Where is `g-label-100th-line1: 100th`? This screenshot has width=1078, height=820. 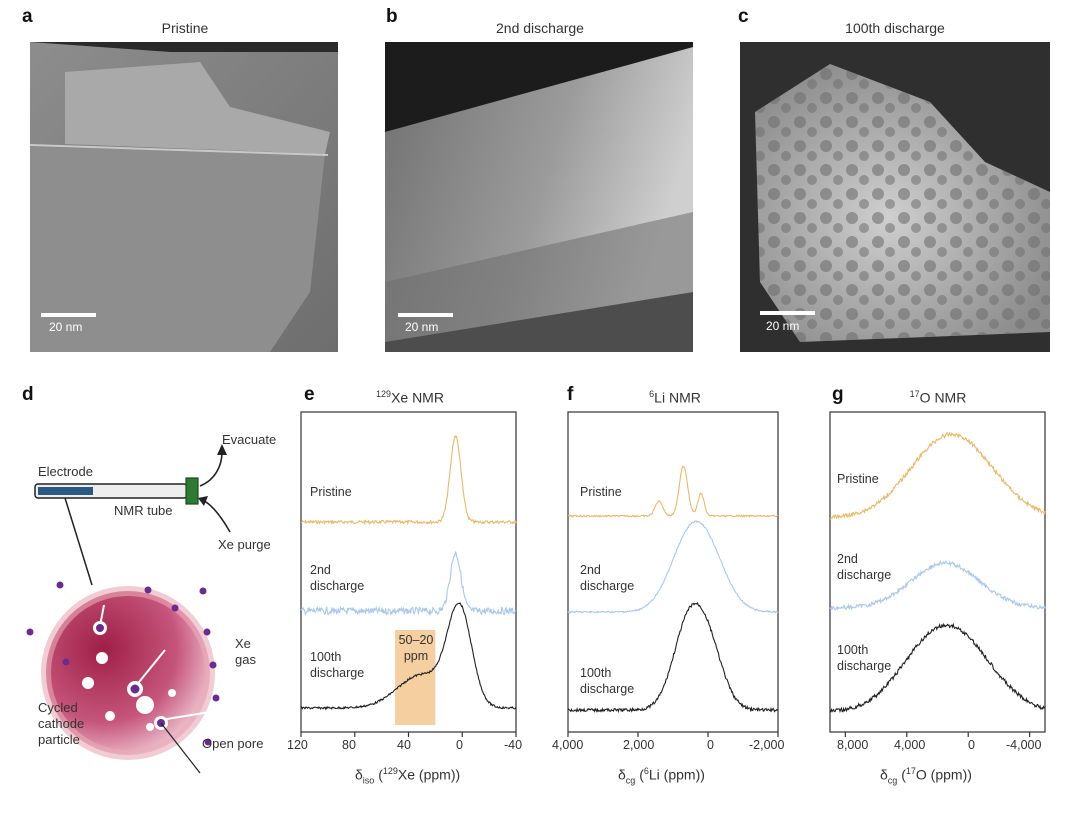 g-label-100th-line1: 100th is located at coordinates (853, 650).